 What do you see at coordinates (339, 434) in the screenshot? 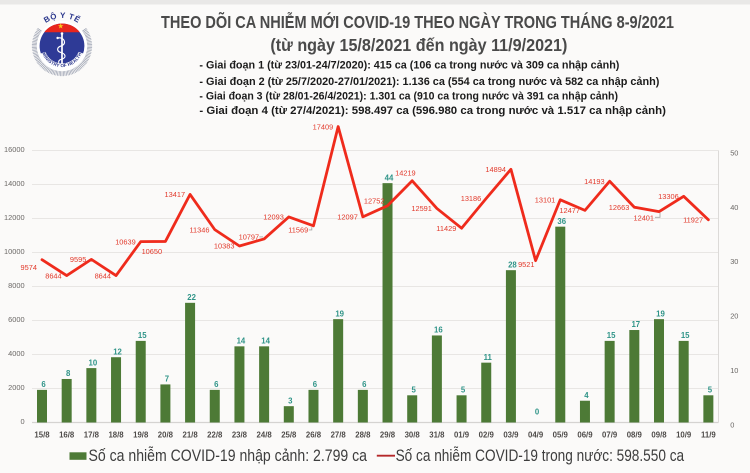
I see `svg-text: 27/8` at bounding box center [339, 434].